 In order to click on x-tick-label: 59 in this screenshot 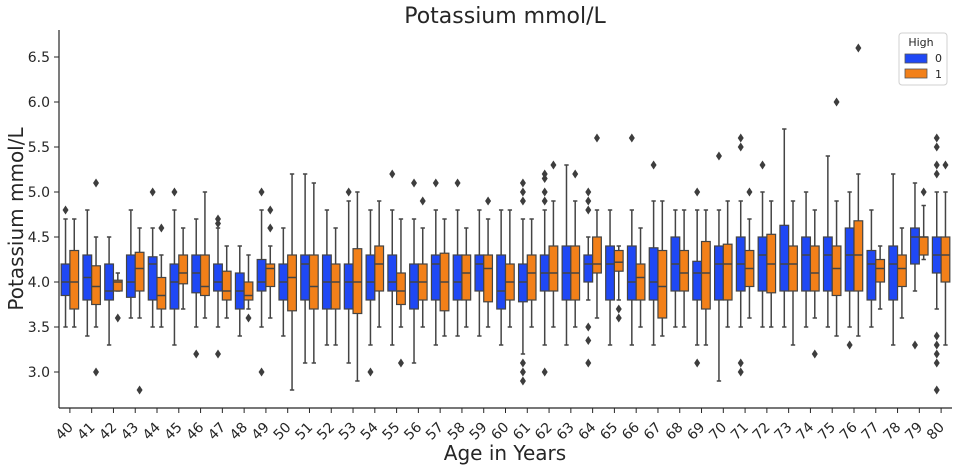, I will do `click(479, 432)`.